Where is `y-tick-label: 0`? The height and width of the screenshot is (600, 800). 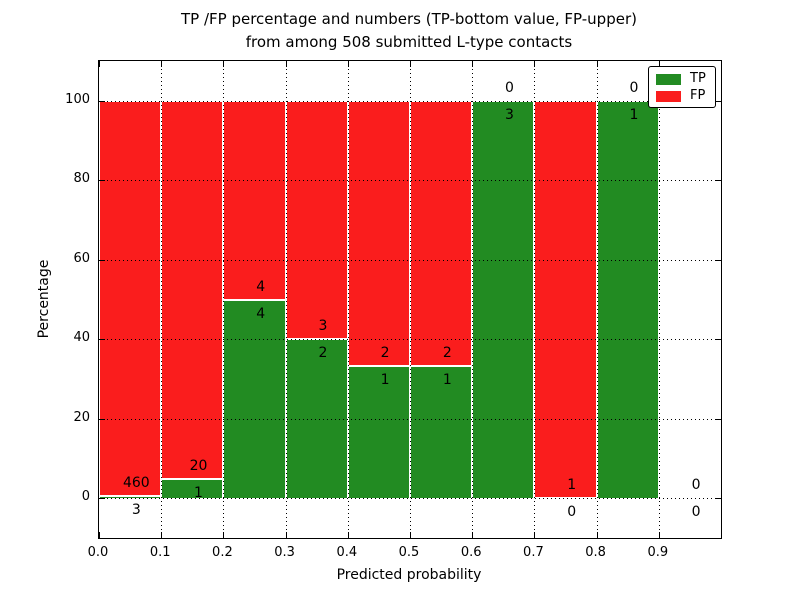
y-tick-label: 0 is located at coordinates (85, 497).